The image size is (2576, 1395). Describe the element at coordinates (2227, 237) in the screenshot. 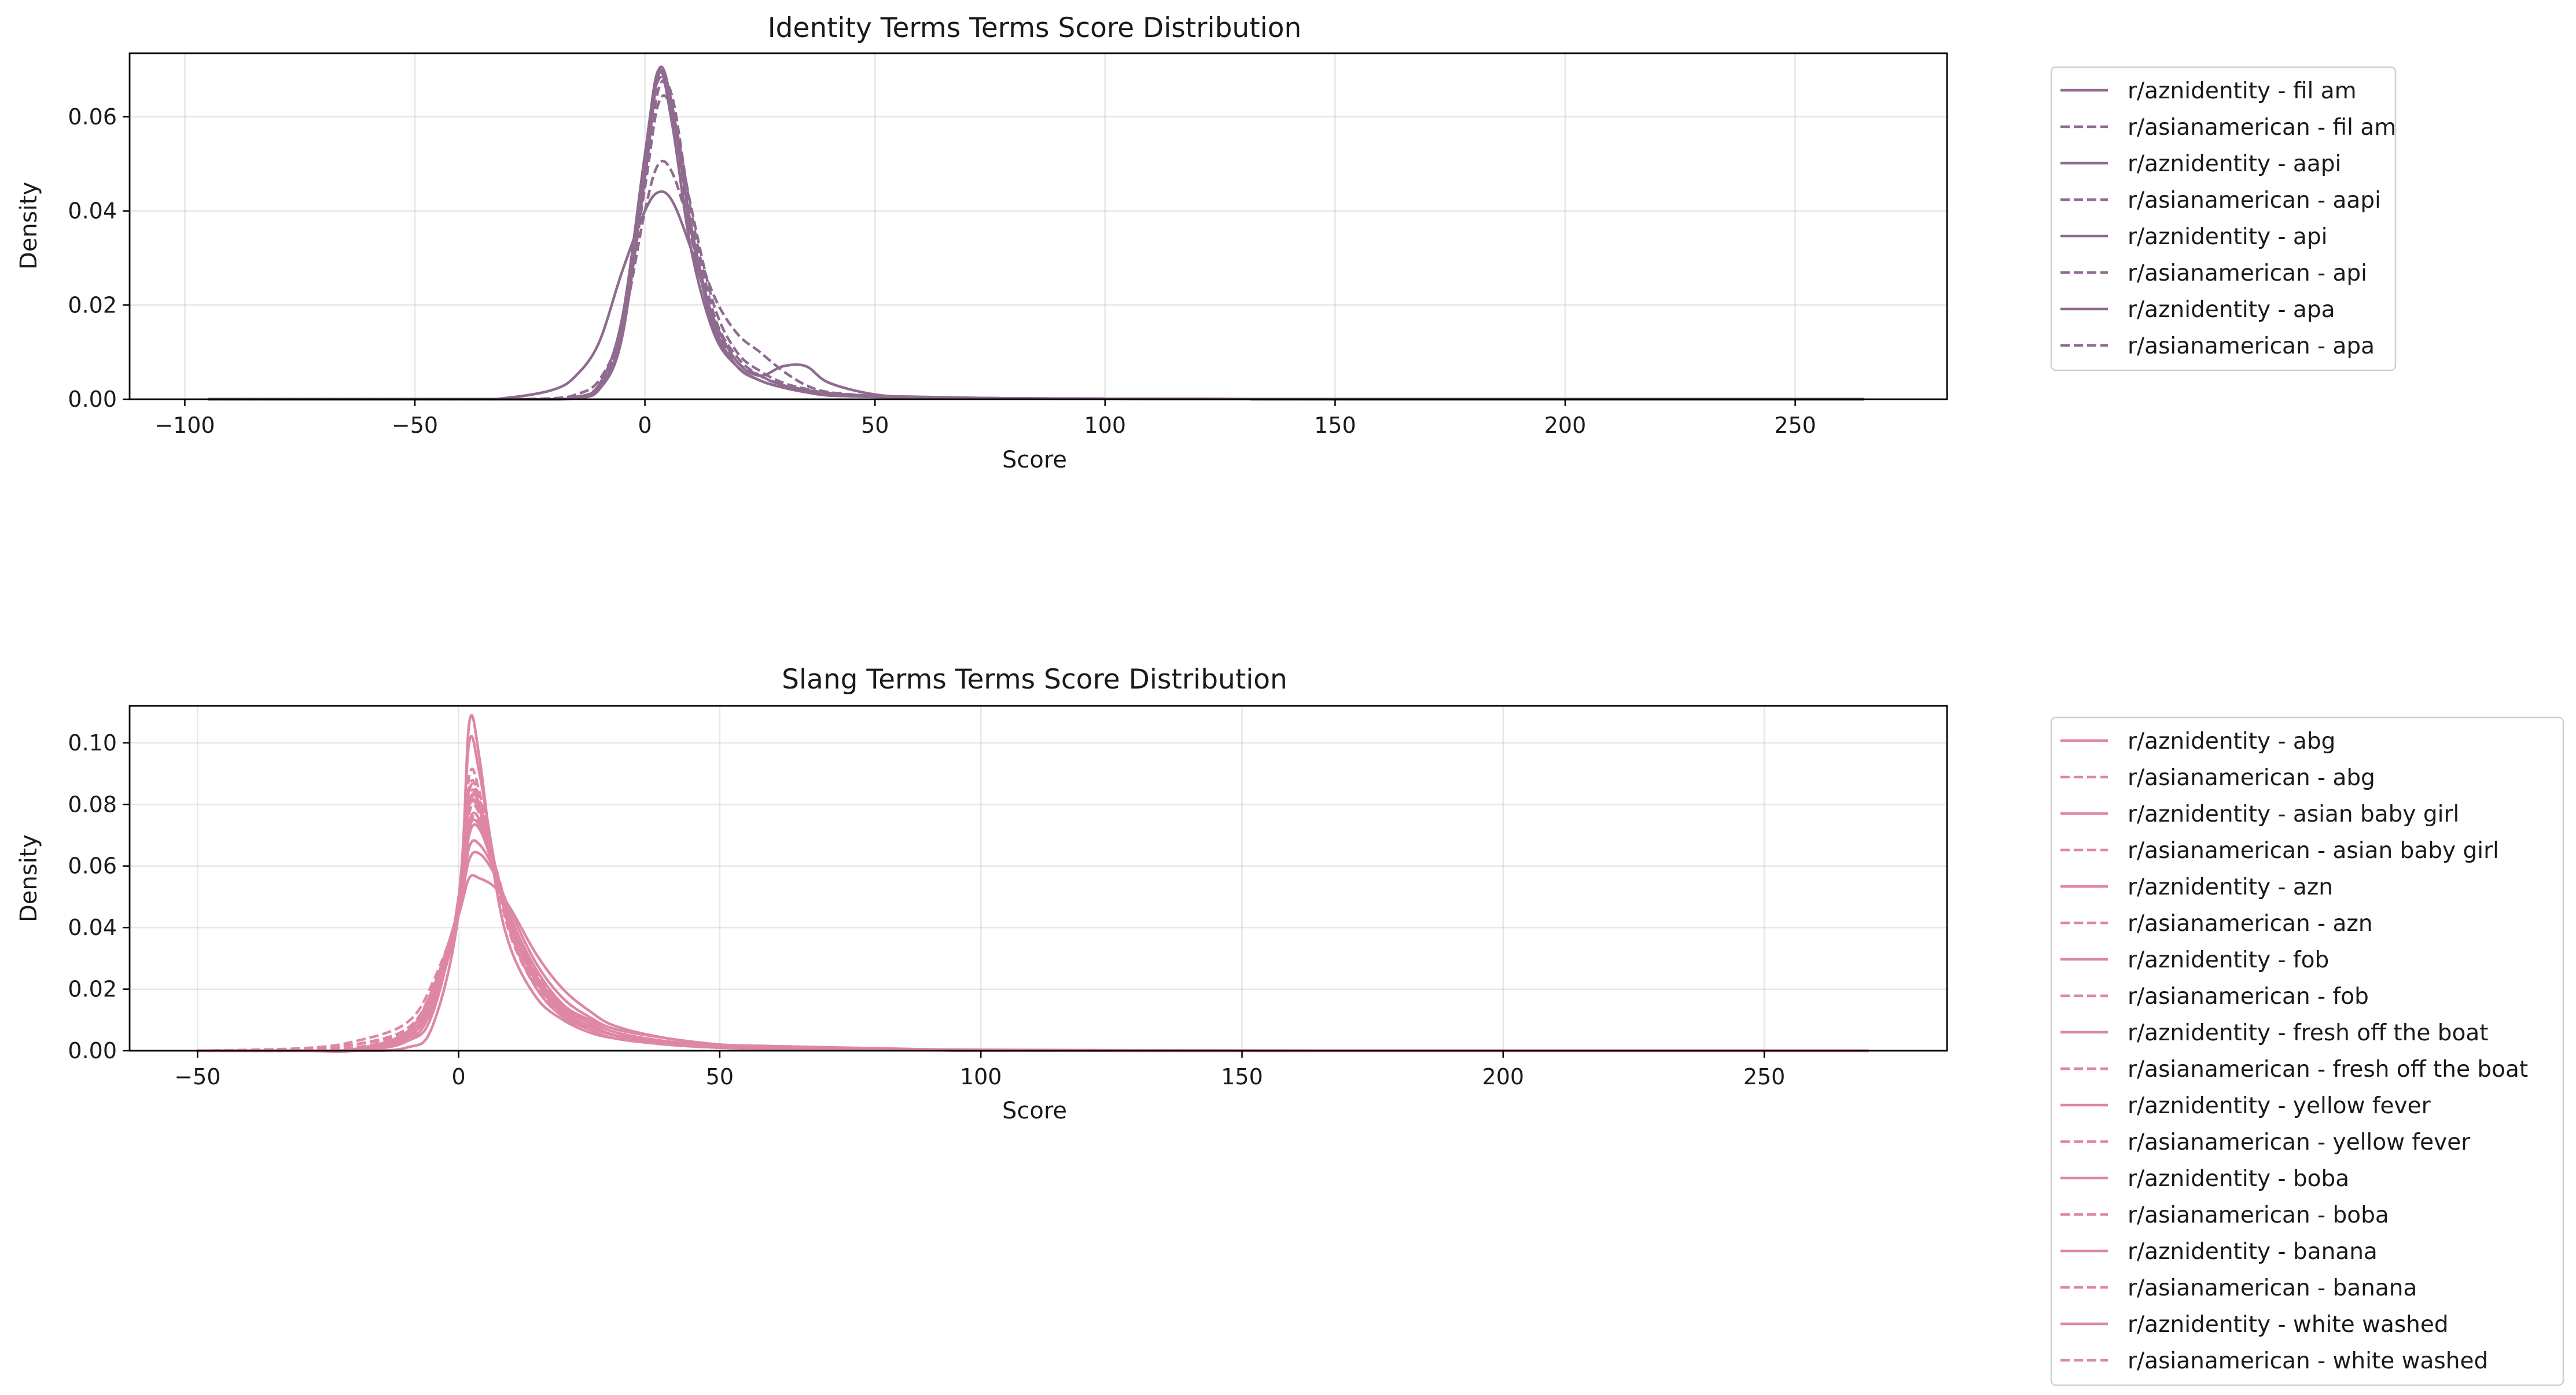

I see `identity-legend-label: r/aznidentity - api` at that location.